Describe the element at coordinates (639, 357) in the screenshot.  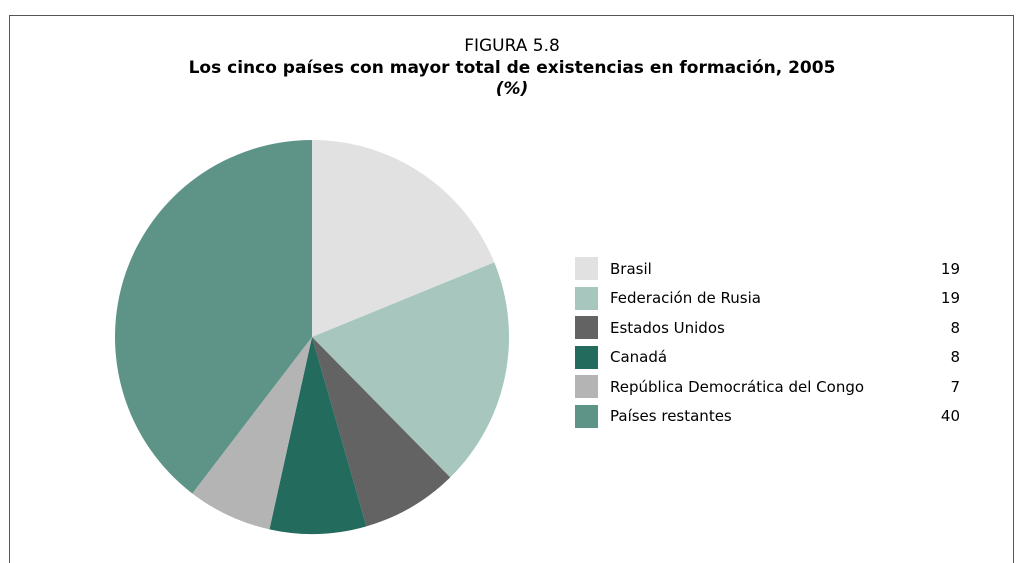
I see `legend-label: Canadá` at that location.